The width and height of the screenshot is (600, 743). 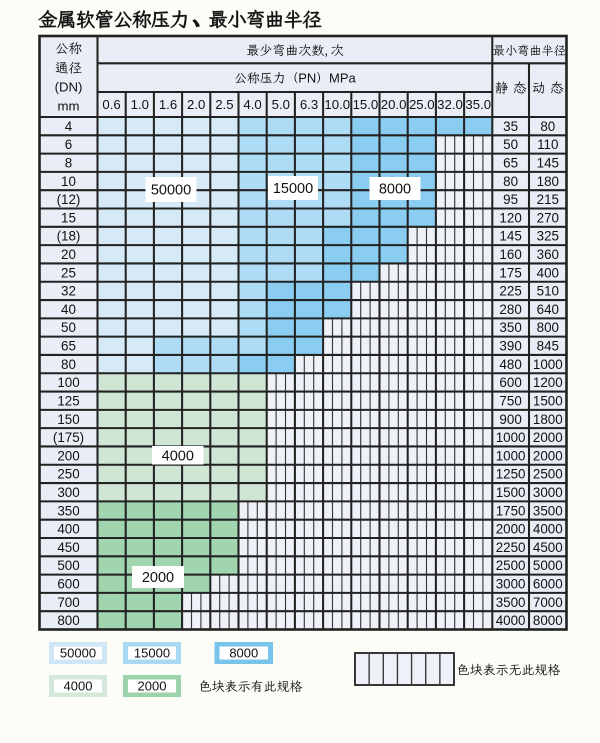 I want to click on svg-text: 4500, so click(x=548, y=547).